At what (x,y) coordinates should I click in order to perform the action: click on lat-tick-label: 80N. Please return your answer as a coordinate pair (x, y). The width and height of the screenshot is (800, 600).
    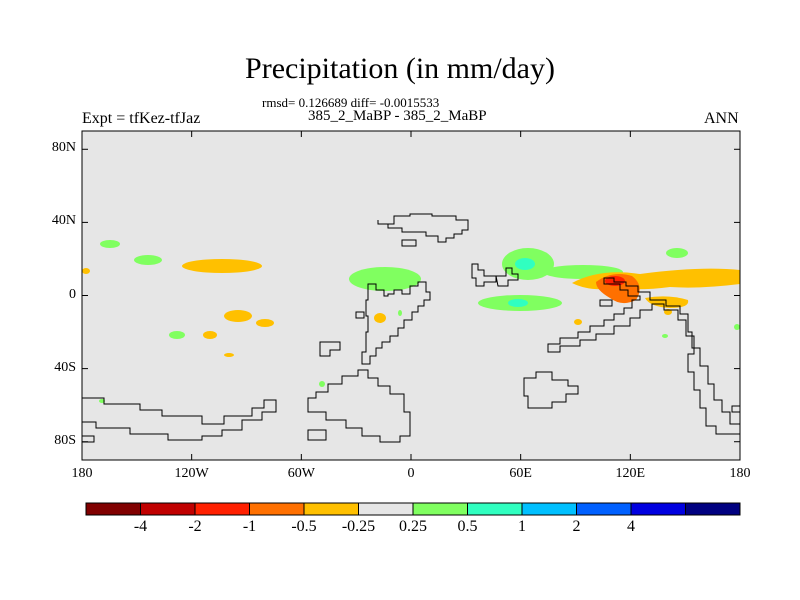
    Looking at the image, I should click on (63, 148).